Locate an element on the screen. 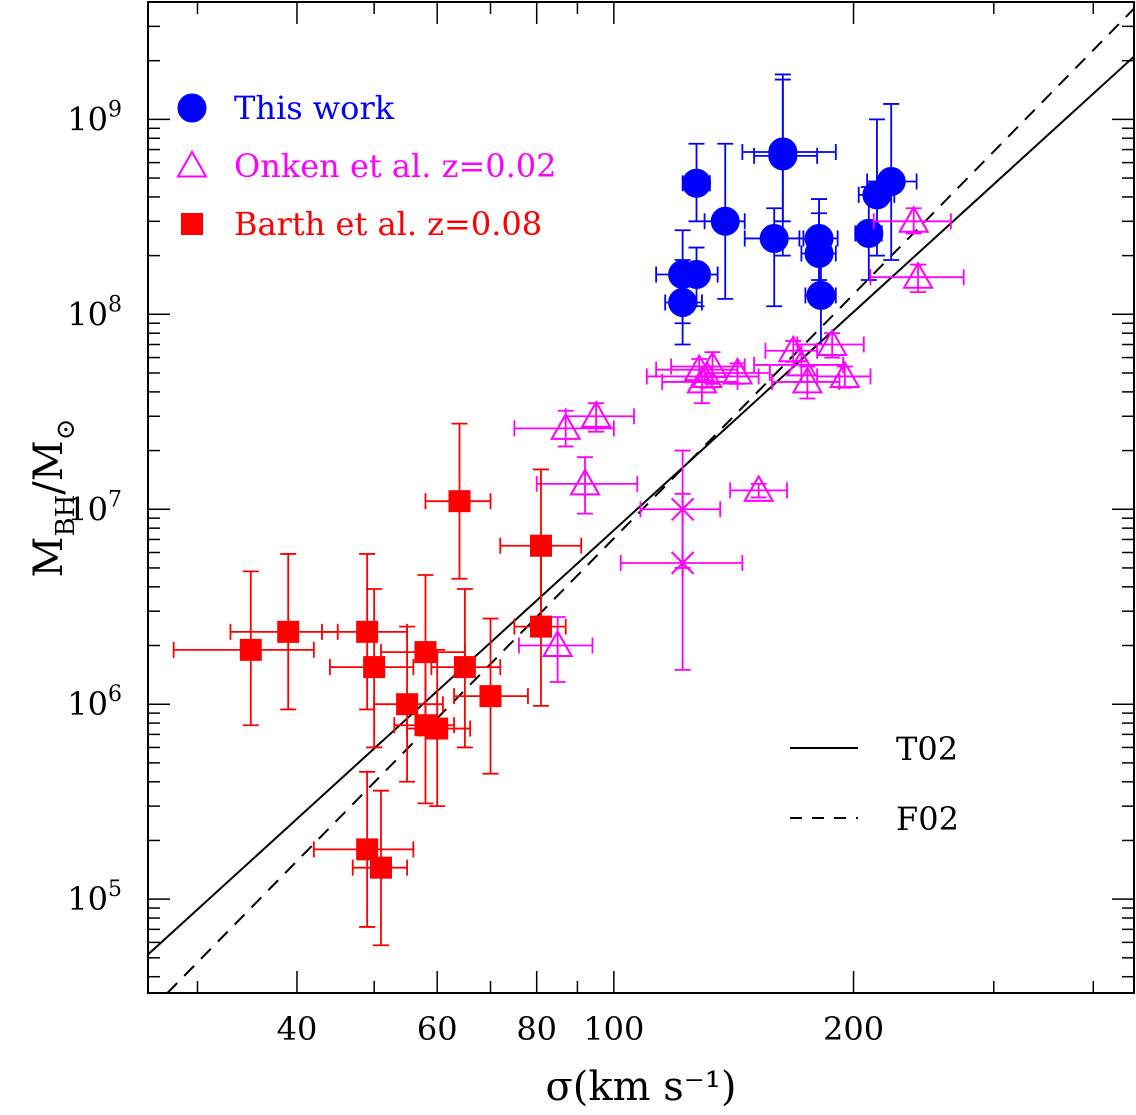 This screenshot has height=1115, width=1136. legend-label: Onken et al. z=0.02 is located at coordinates (395, 166).